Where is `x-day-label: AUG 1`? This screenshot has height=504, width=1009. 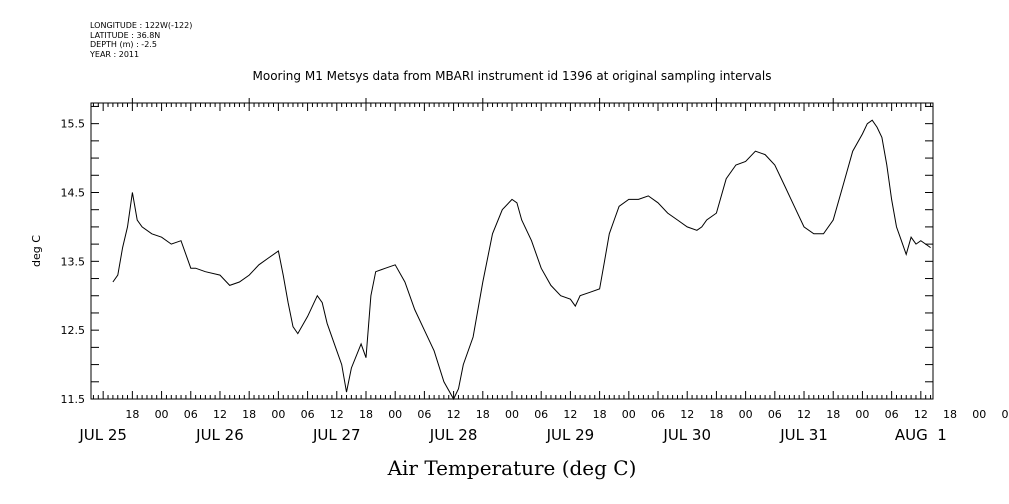
x-day-label: AUG 1 is located at coordinates (921, 435).